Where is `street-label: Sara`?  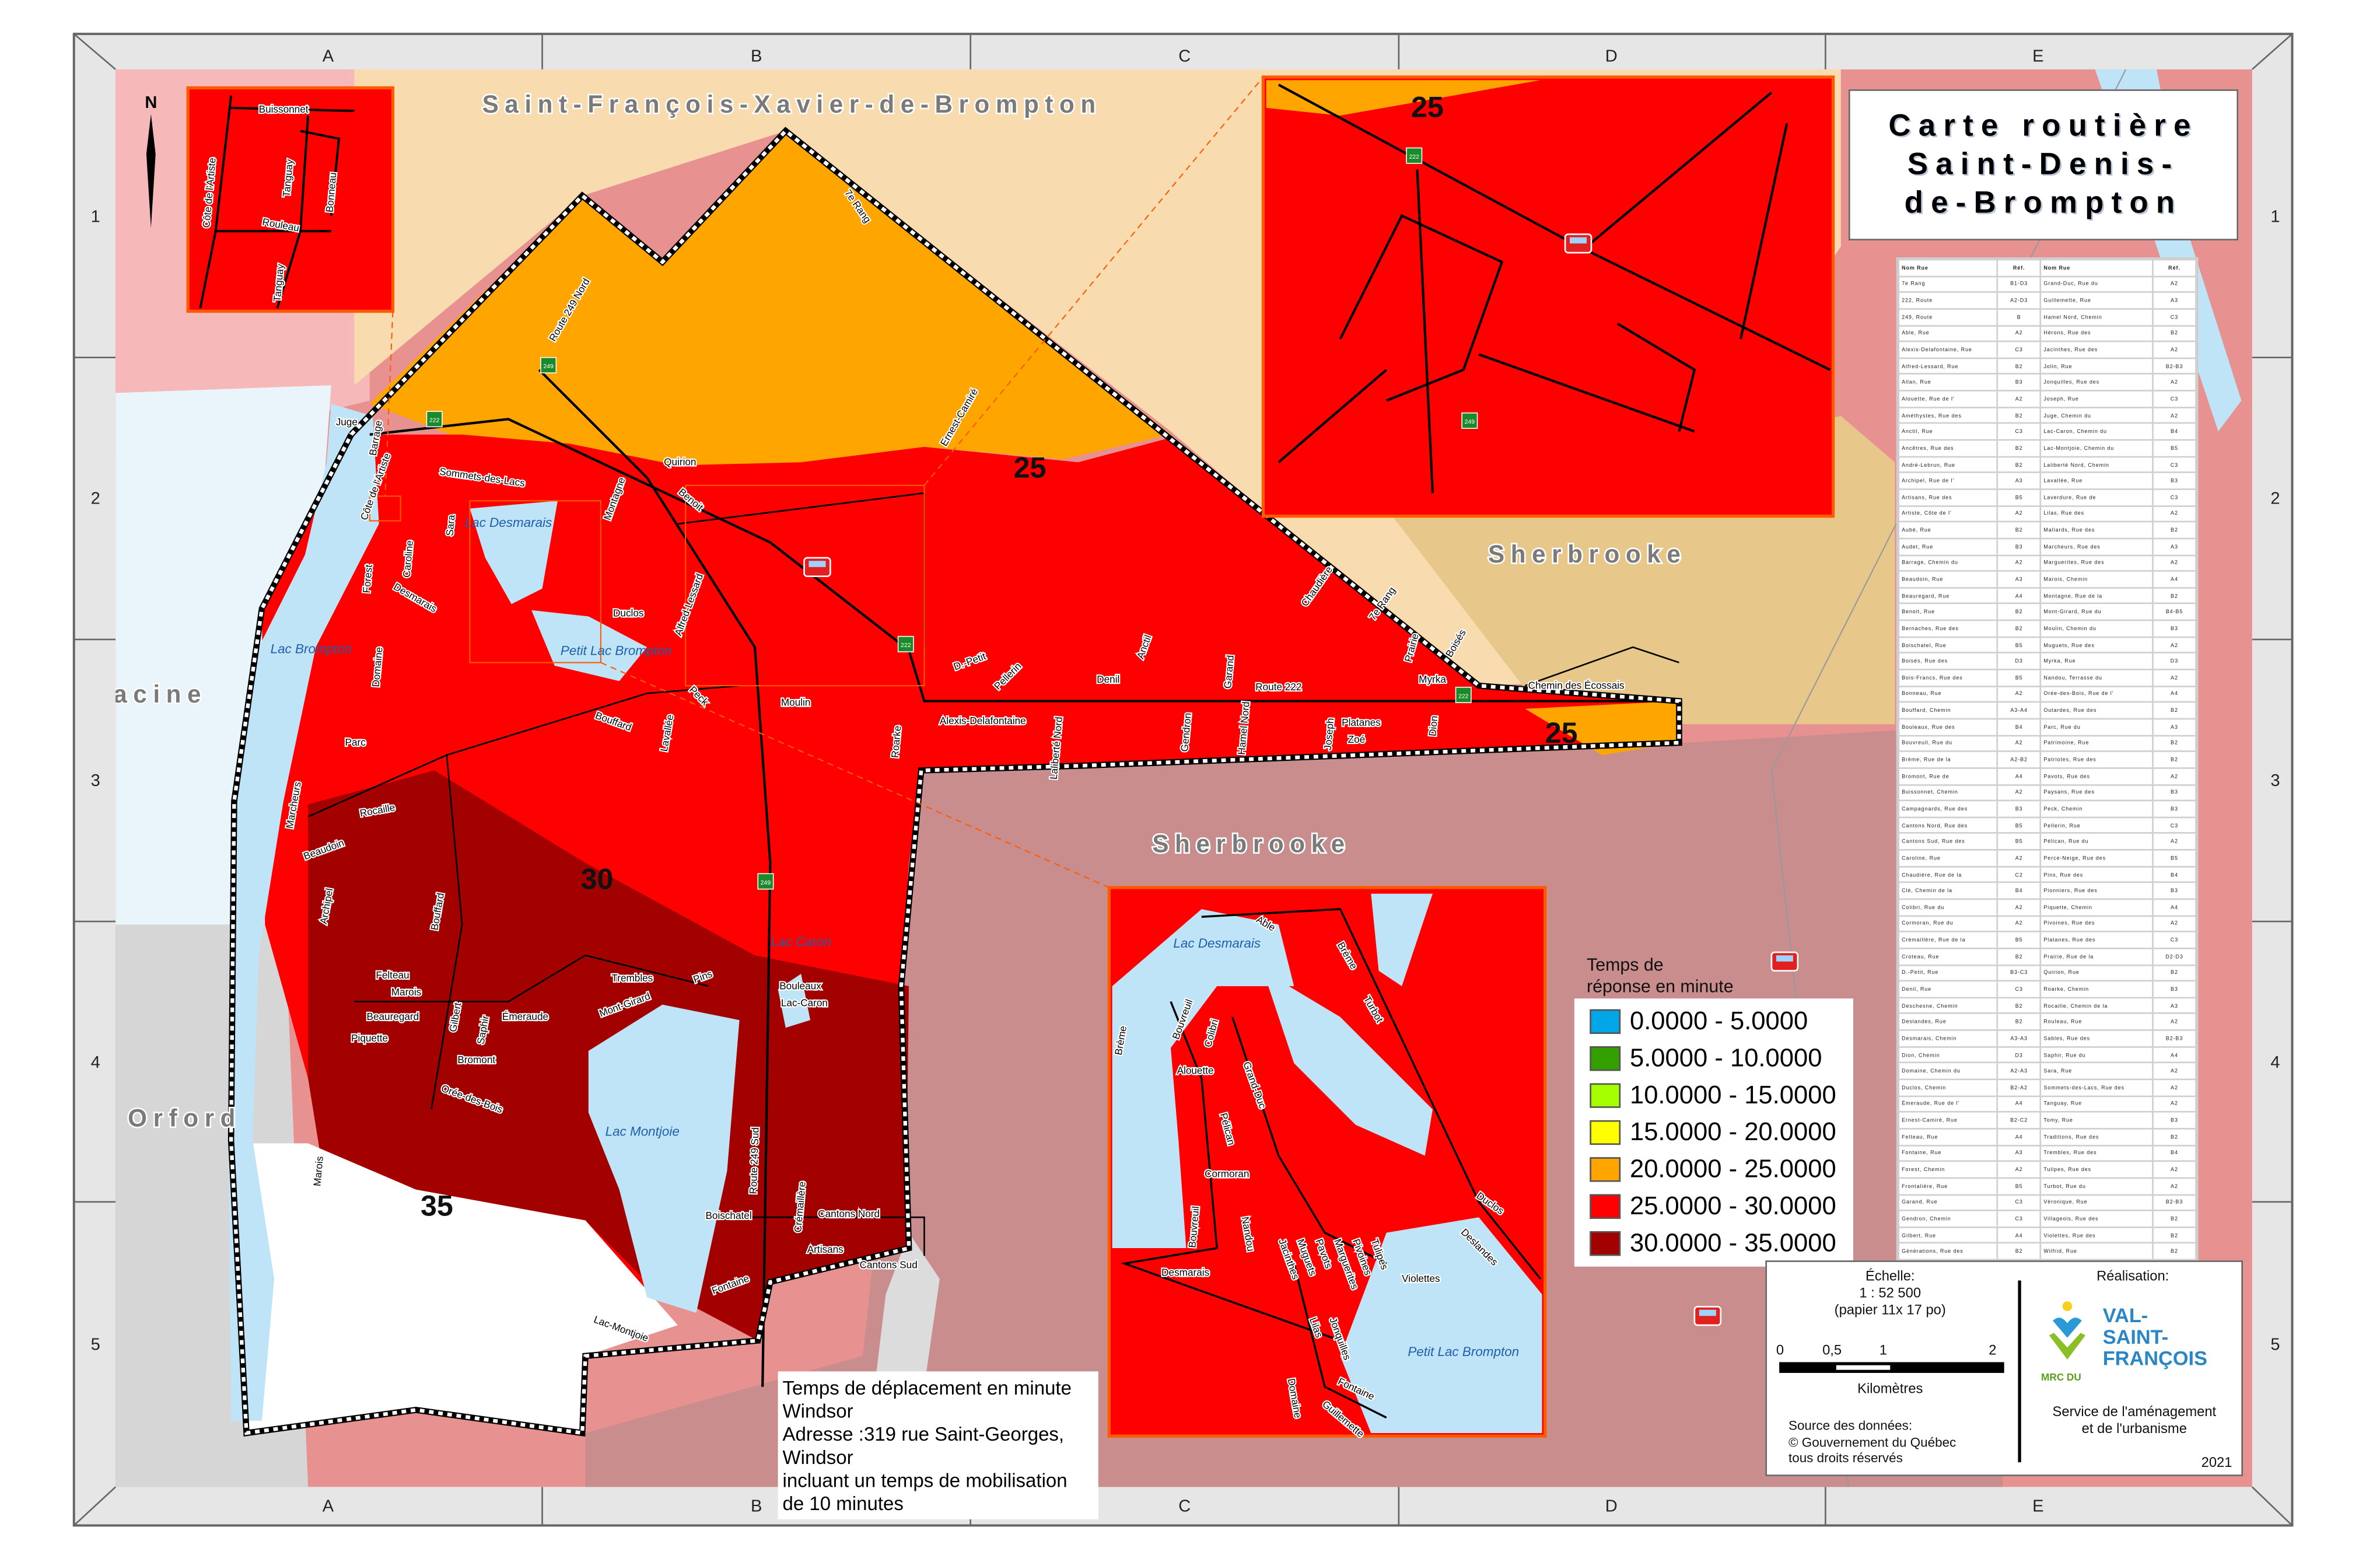 street-label: Sara is located at coordinates (450, 525).